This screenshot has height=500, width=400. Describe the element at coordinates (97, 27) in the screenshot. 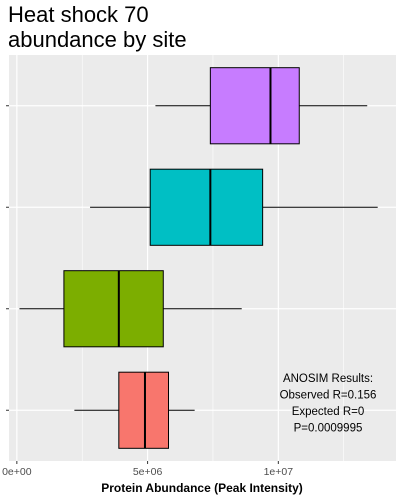

I see `chart-title: Heat shock 70 abundance by site` at that location.